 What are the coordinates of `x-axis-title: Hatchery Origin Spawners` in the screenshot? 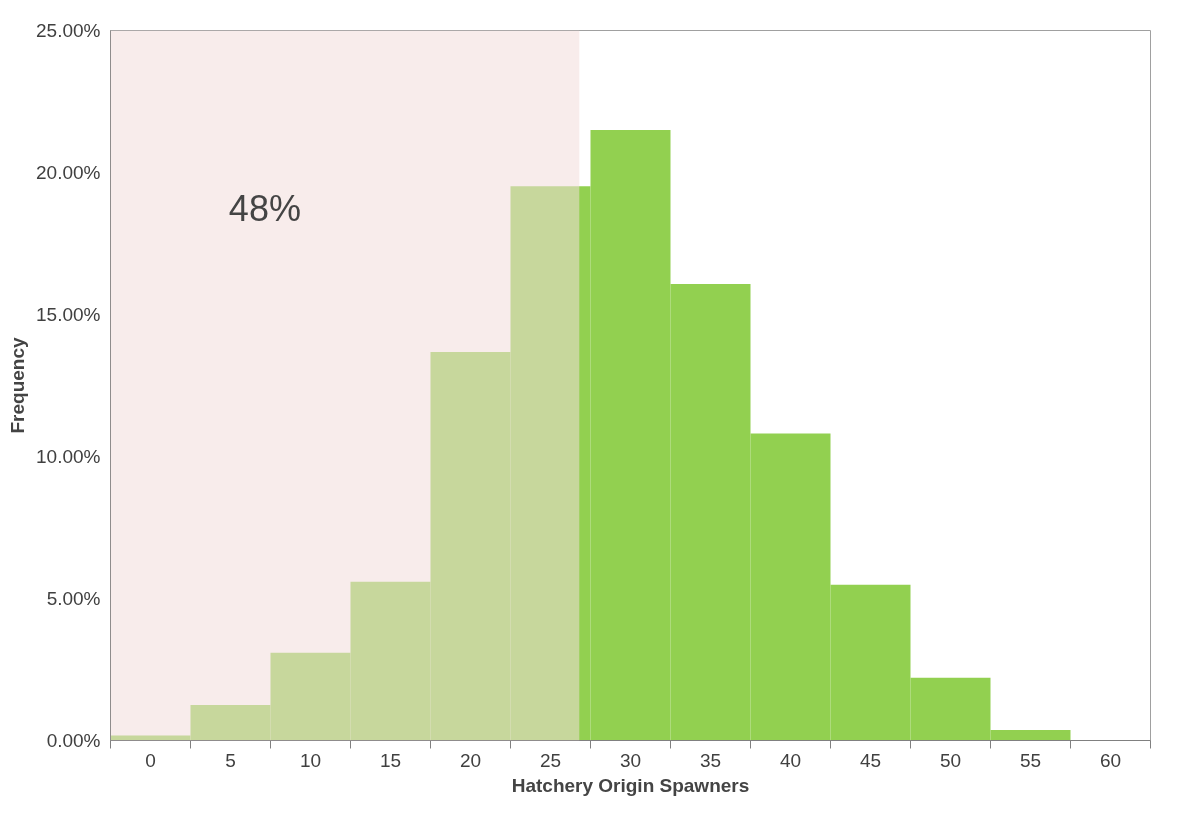 It's located at (630, 785).